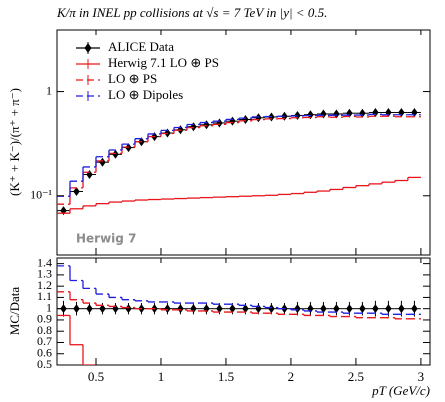 Image resolution: width=445 pixels, height=402 pixels. I want to click on legend-label: LO ⊕ Dipoles, so click(145, 94).